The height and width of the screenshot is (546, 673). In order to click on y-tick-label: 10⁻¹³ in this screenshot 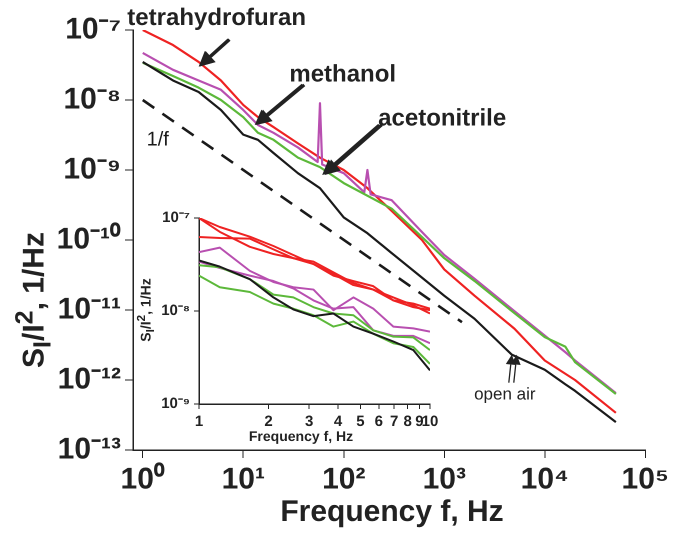, I will do `click(89, 449)`.